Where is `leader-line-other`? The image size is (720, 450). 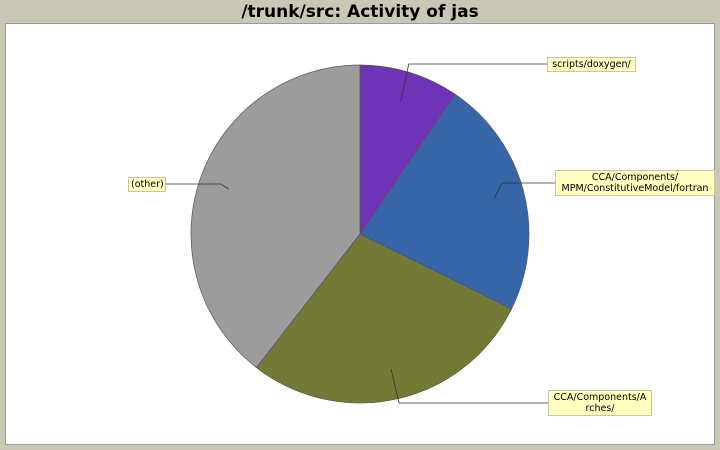
leader-line-other is located at coordinates (198, 186).